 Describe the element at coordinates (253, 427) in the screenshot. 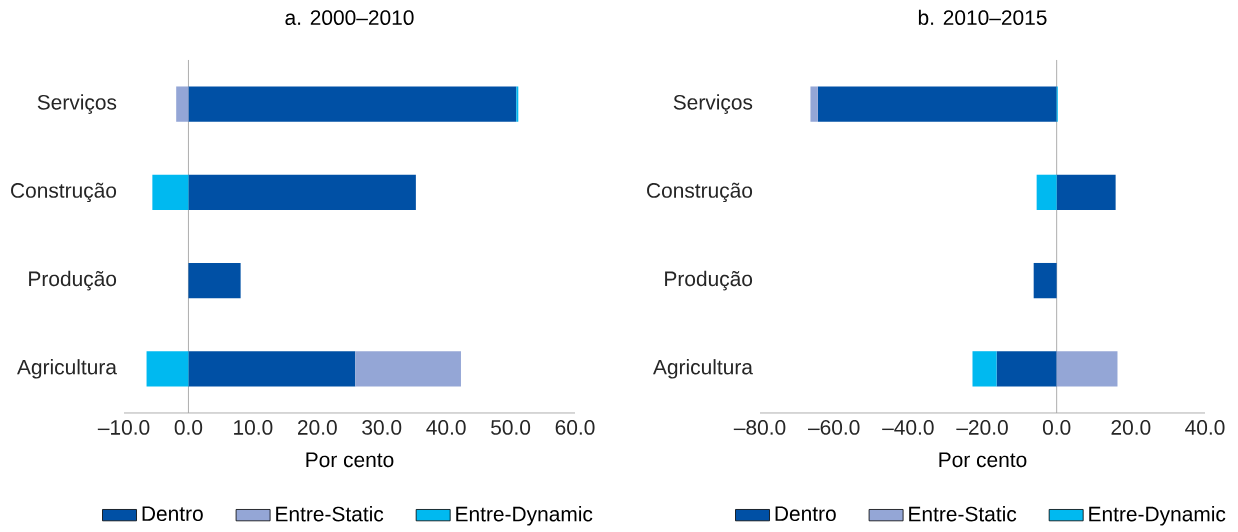

I see `x-tick-label: 10.0` at that location.